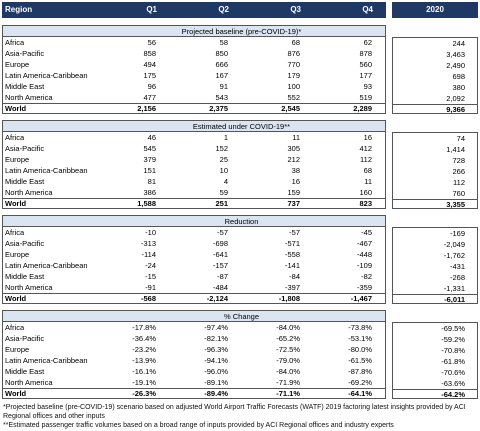 The height and width of the screenshot is (431, 480). What do you see at coordinates (288, 382) in the screenshot?
I see `value-cell: -71.9%` at bounding box center [288, 382].